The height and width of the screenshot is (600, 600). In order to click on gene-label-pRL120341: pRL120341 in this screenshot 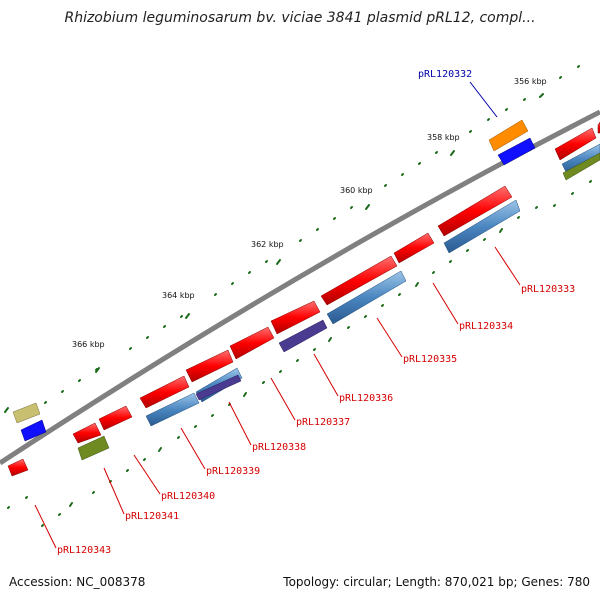, I will do `click(152, 516)`.